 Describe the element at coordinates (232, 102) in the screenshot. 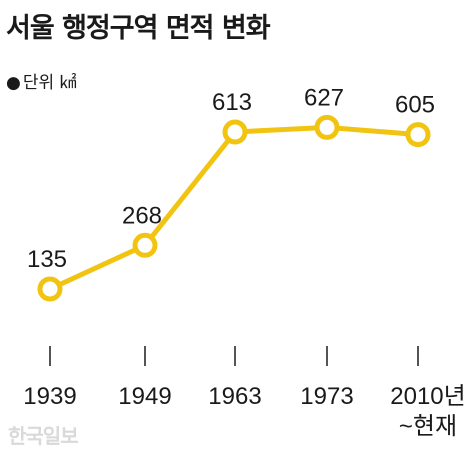

I see `data-label-2: 613` at that location.